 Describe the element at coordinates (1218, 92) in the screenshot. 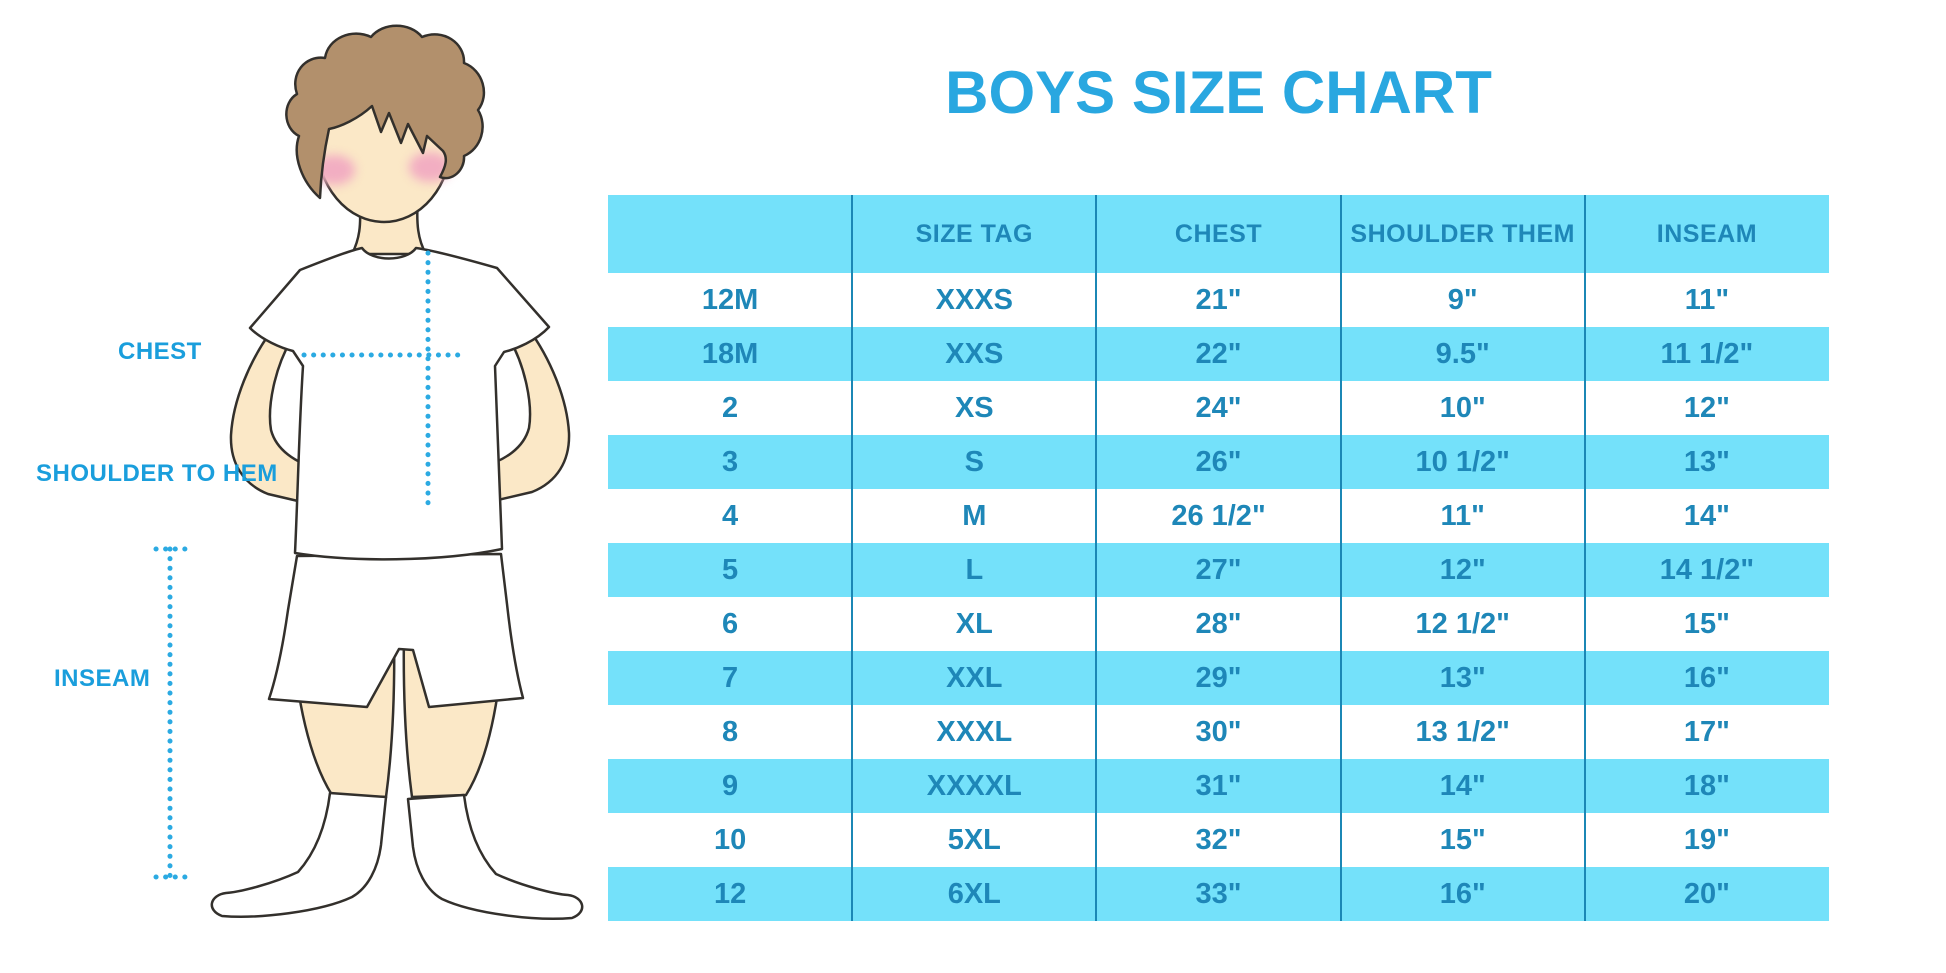

I see `page-title: BOYS SIZE CHART` at that location.